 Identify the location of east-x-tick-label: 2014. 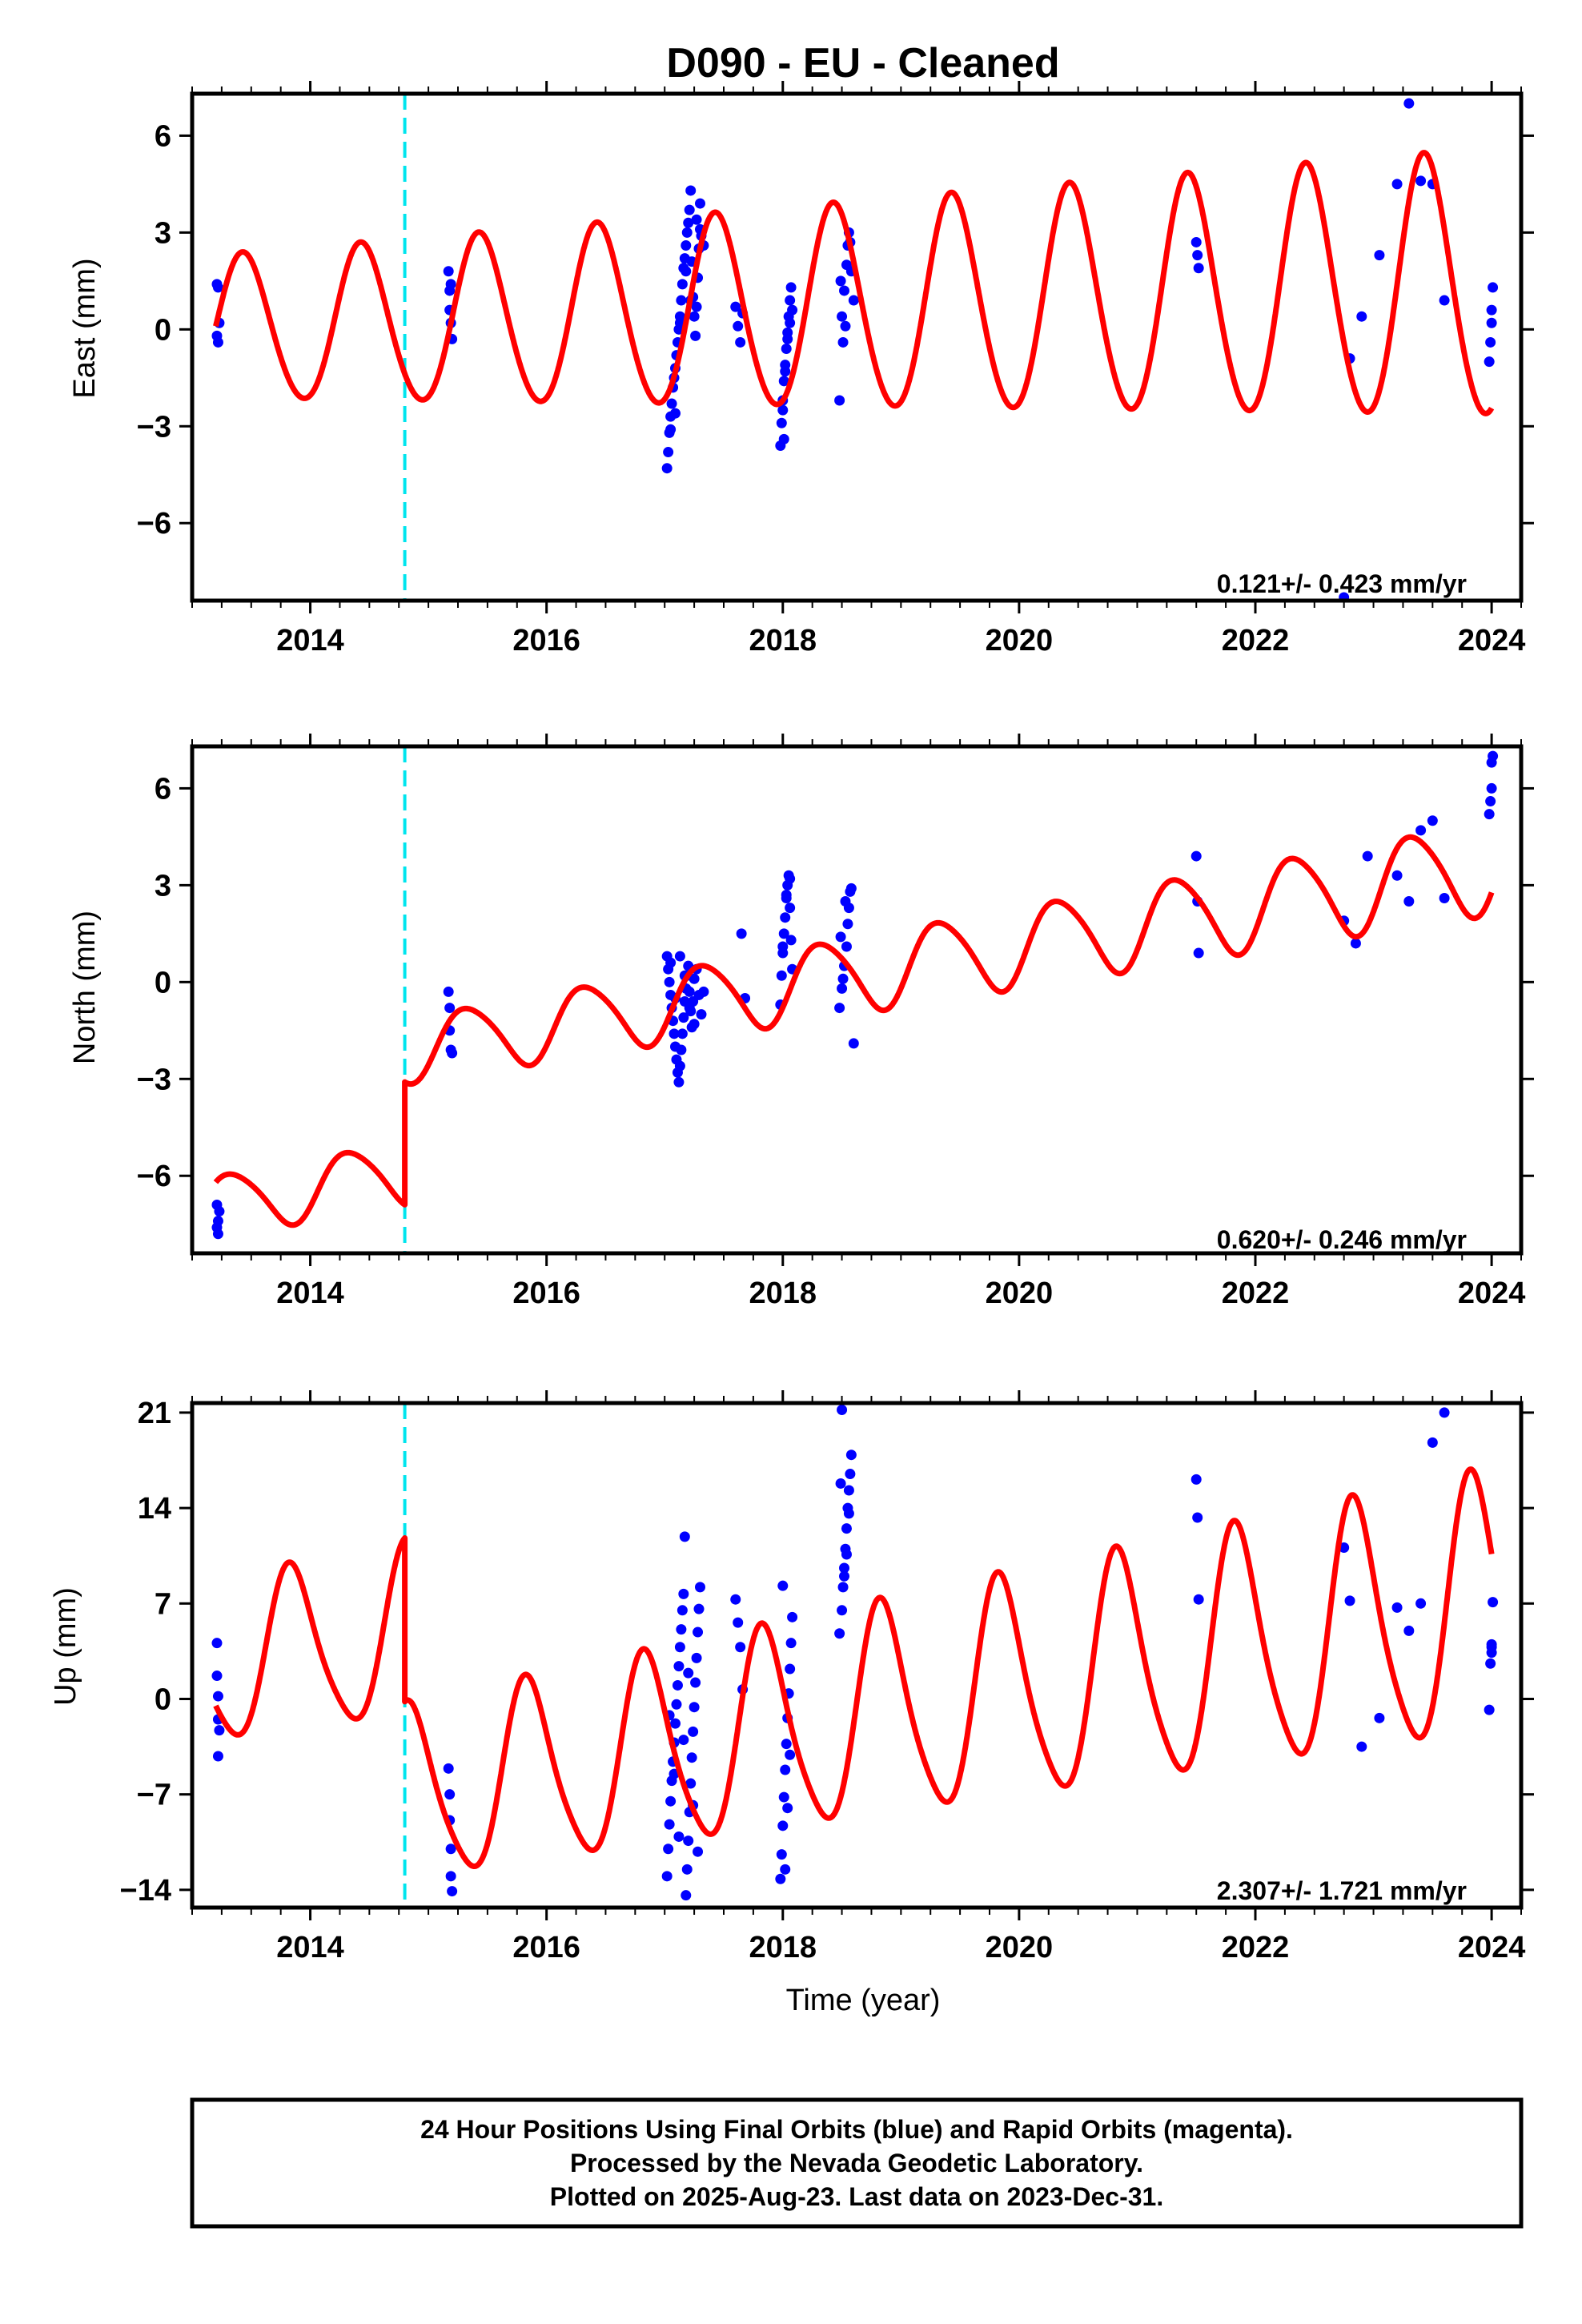
(310, 640).